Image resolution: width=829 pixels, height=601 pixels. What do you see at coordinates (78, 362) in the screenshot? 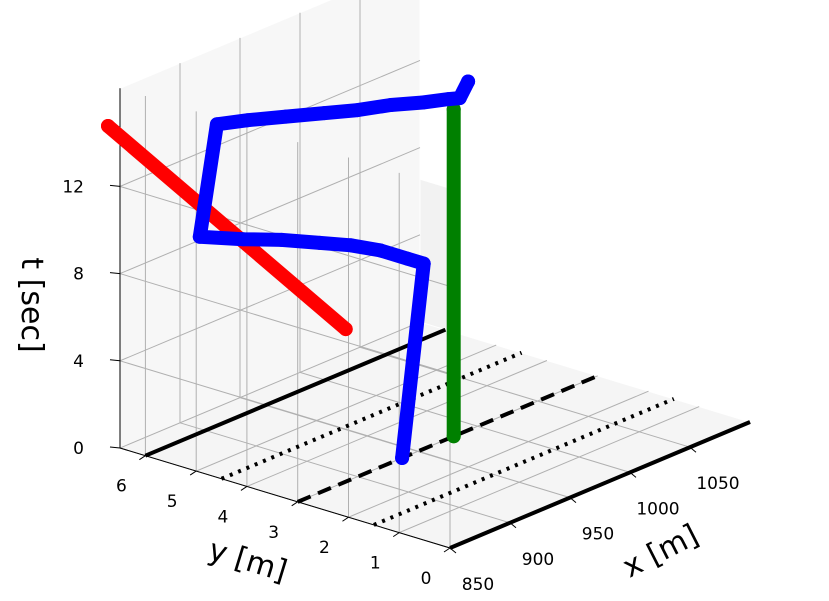
I see `z-tick-label: 4` at bounding box center [78, 362].